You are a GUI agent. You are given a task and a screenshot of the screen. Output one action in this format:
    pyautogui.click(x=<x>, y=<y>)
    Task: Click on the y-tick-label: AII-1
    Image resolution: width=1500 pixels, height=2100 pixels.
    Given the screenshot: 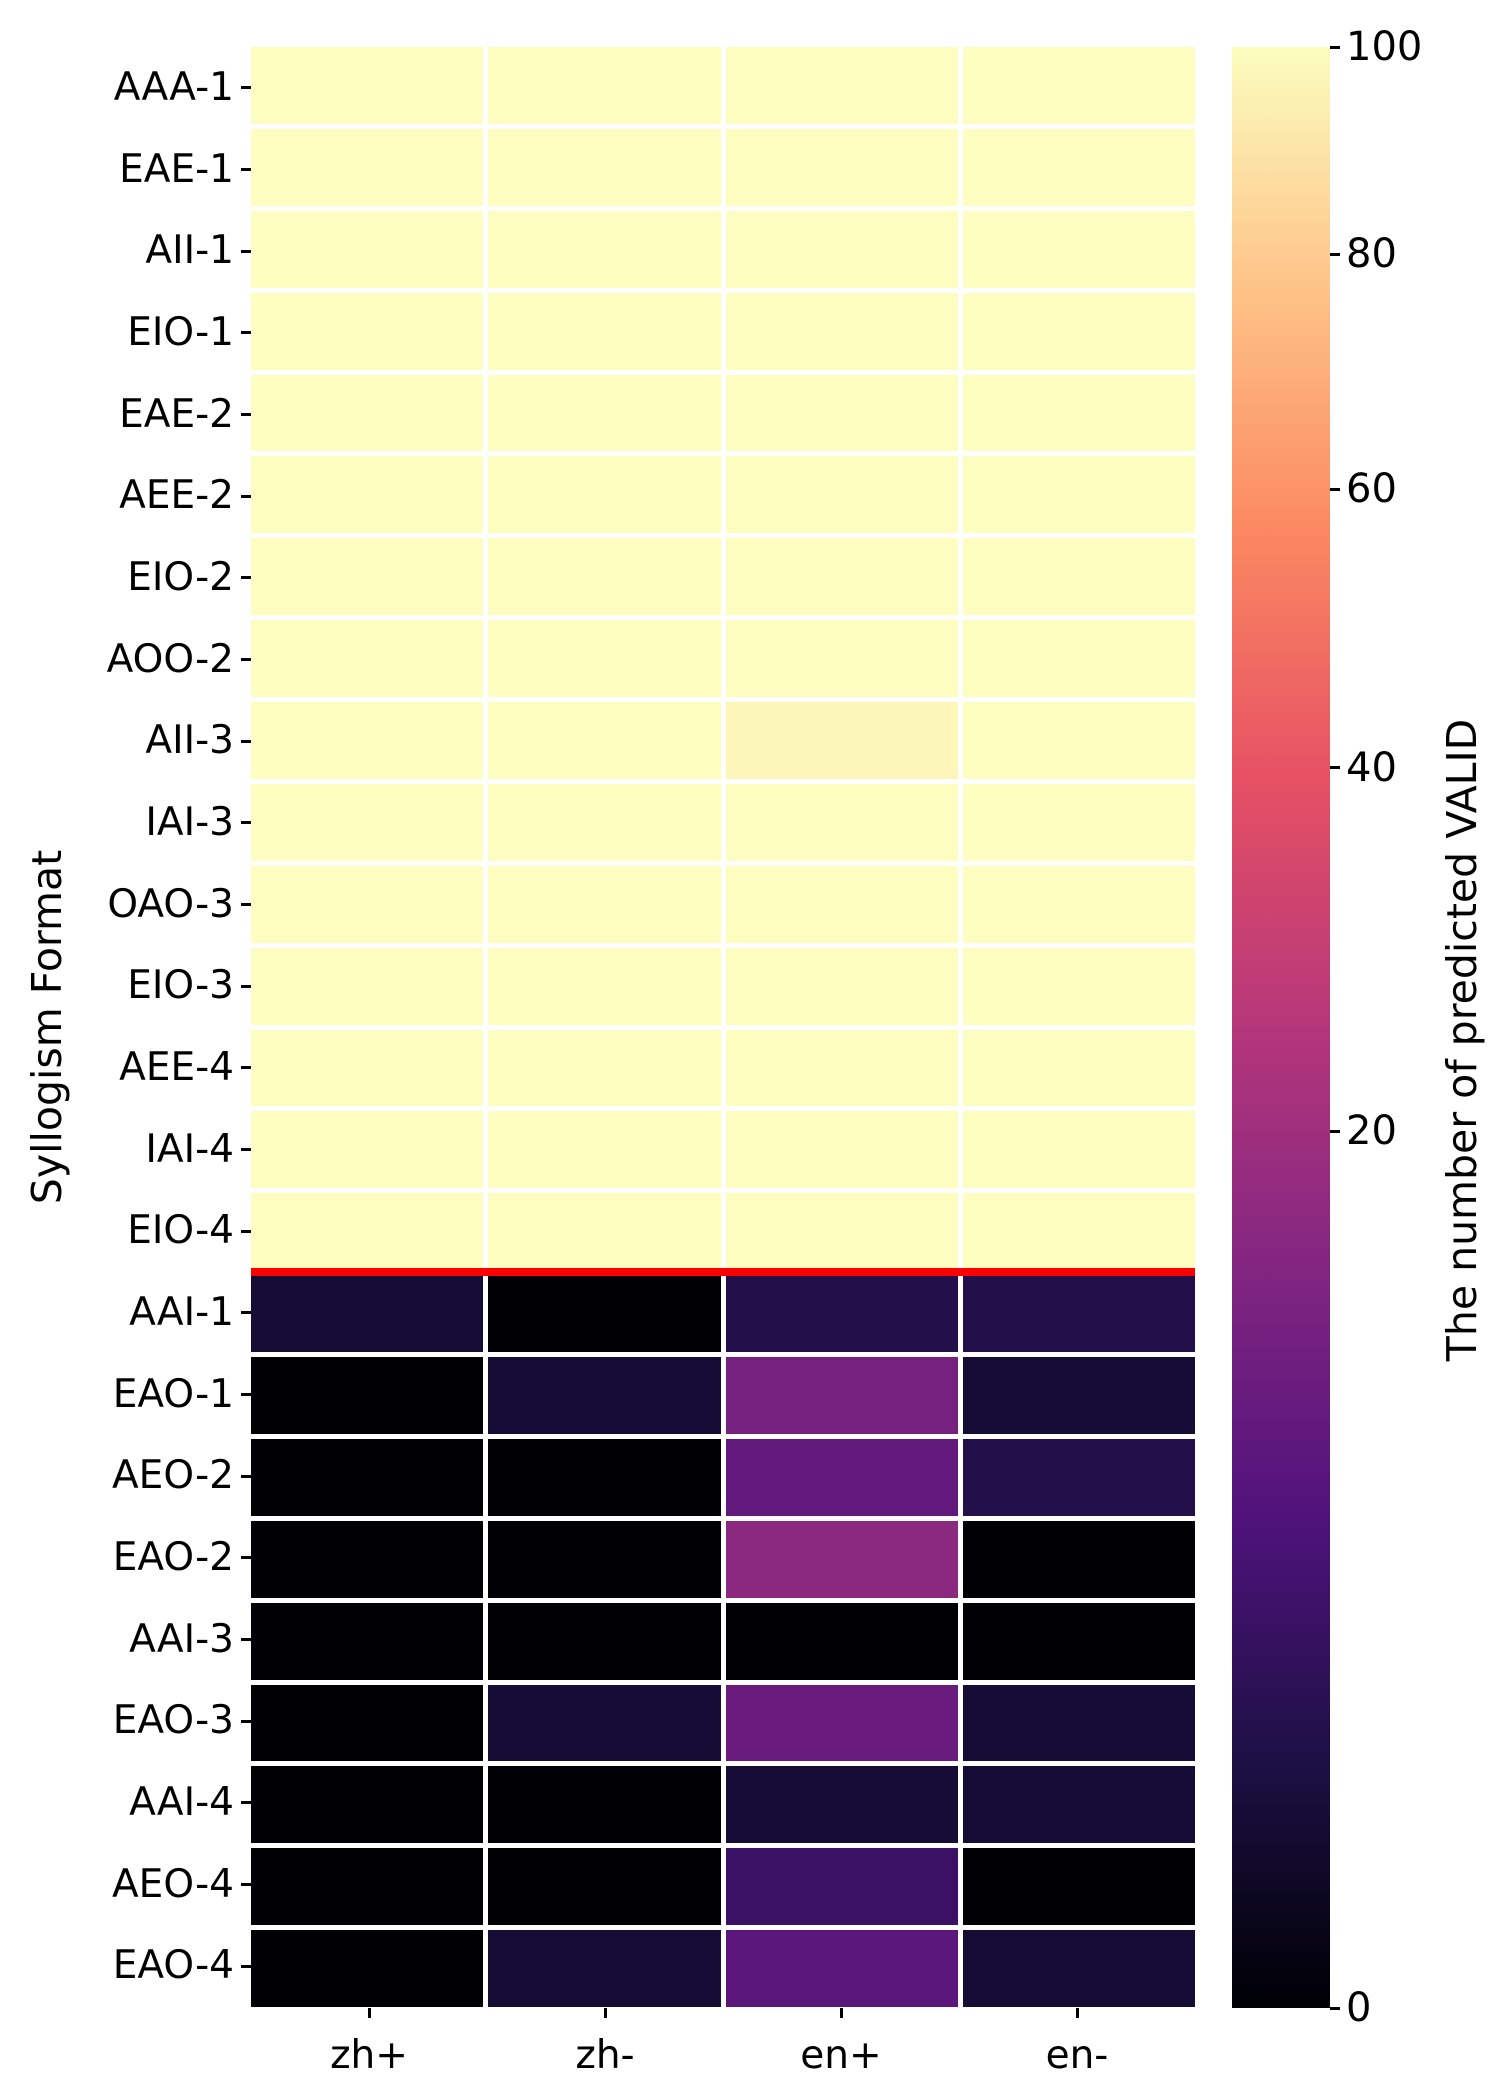 What is the action you would take?
    pyautogui.click(x=189, y=251)
    